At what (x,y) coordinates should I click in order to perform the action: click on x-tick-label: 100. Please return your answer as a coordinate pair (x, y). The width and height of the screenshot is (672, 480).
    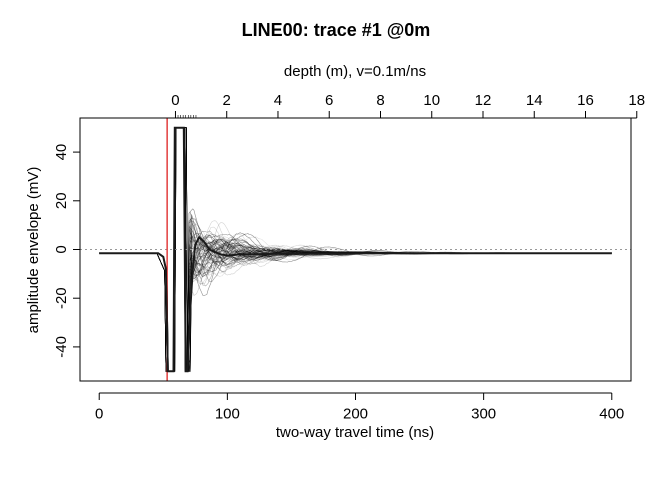
    Looking at the image, I should click on (227, 413).